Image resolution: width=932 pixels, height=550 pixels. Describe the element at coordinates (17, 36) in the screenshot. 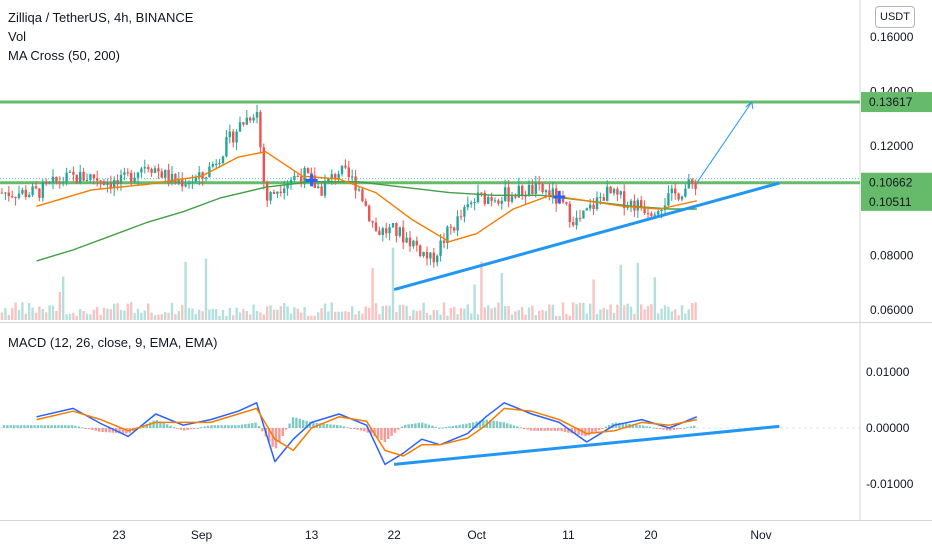

I see `volume-legend: Vol` at that location.